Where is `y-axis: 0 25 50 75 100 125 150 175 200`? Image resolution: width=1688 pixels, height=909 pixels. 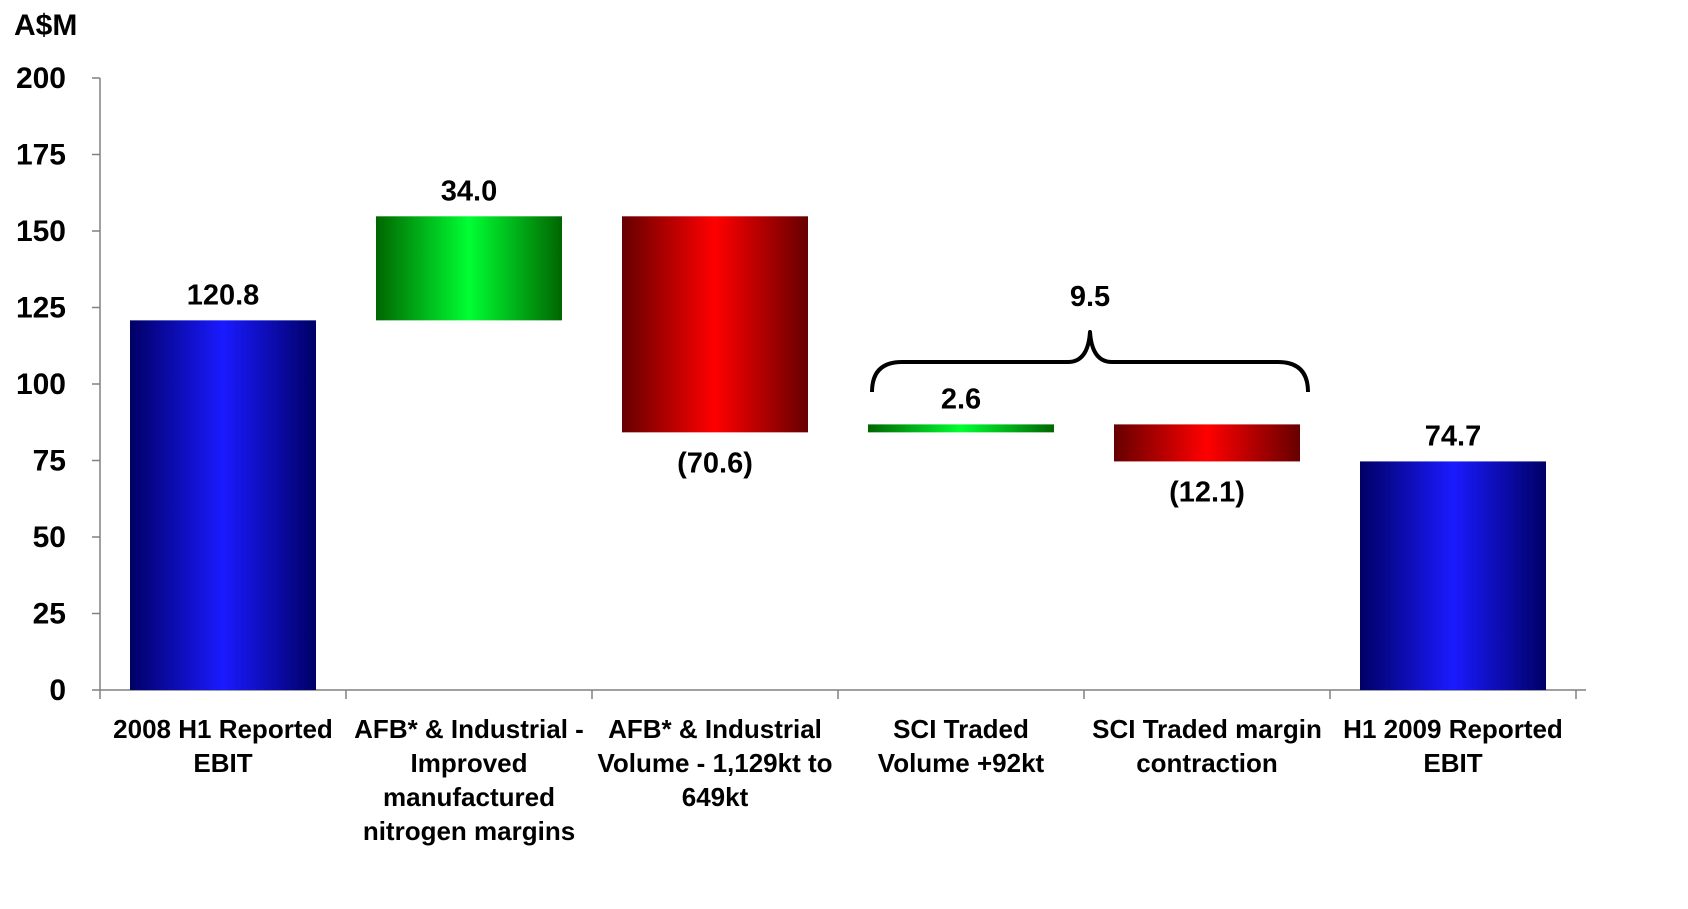 y-axis: 0 25 50 75 100 125 150 175 200 is located at coordinates (58, 384).